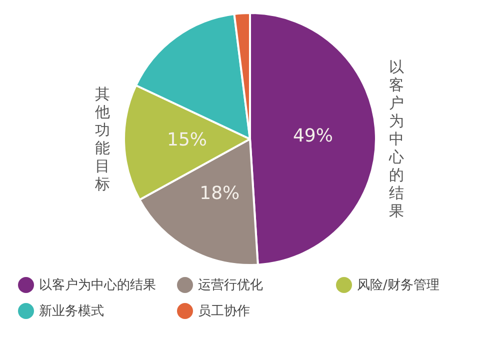  I want to click on legend-label: 风险/财务管理, so click(398, 285).